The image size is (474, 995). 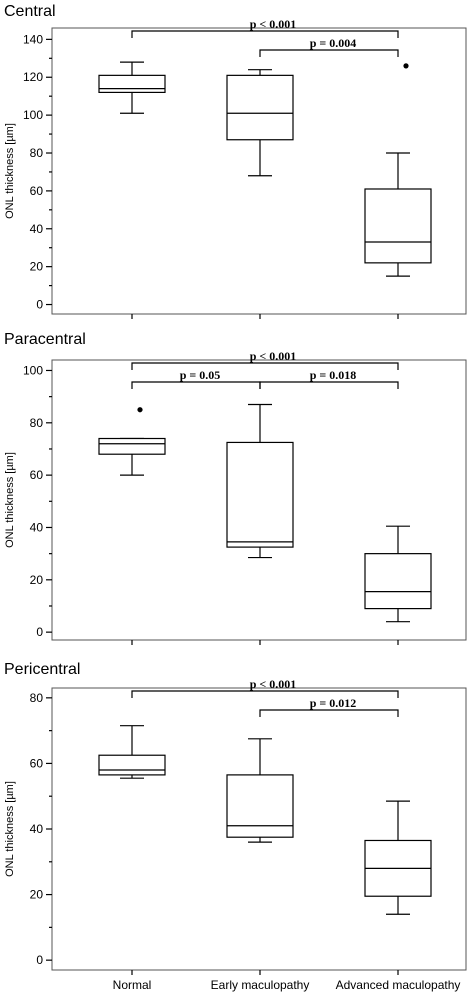 I want to click on significance-bracket: p = 0.05, so click(x=196, y=378).